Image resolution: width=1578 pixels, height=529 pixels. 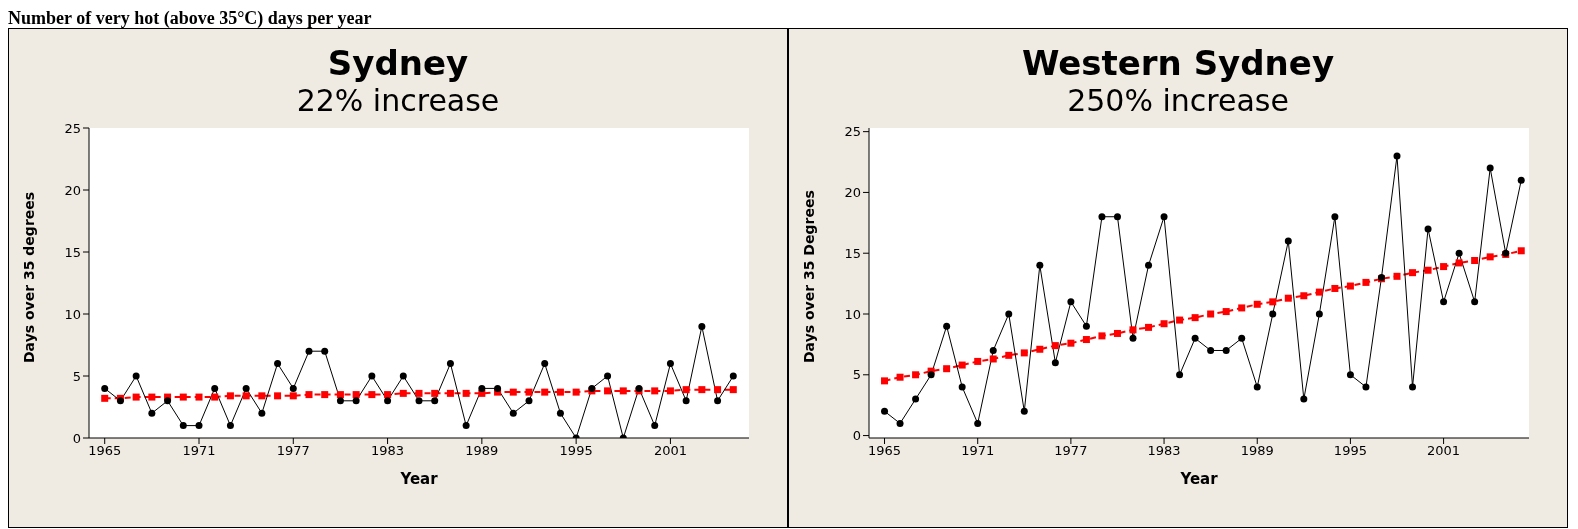 What do you see at coordinates (808, 276) in the screenshot?
I see `y-axis-title: Days over 35 Degrees` at bounding box center [808, 276].